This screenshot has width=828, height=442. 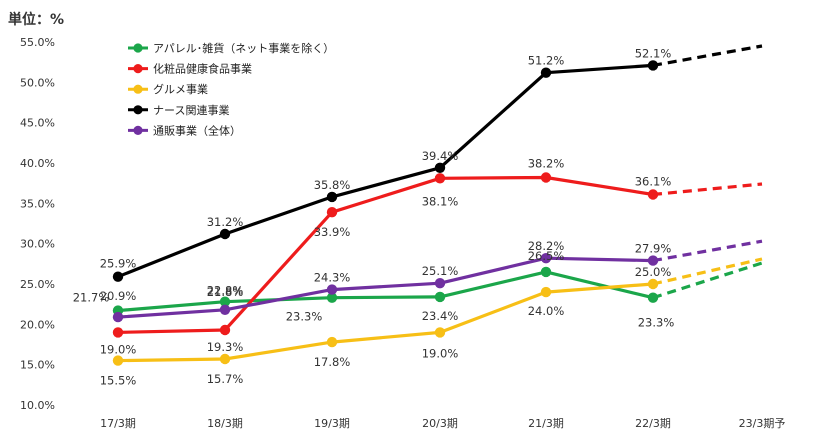 I want to click on y-tick-label: 10.0%, so click(x=37, y=405).